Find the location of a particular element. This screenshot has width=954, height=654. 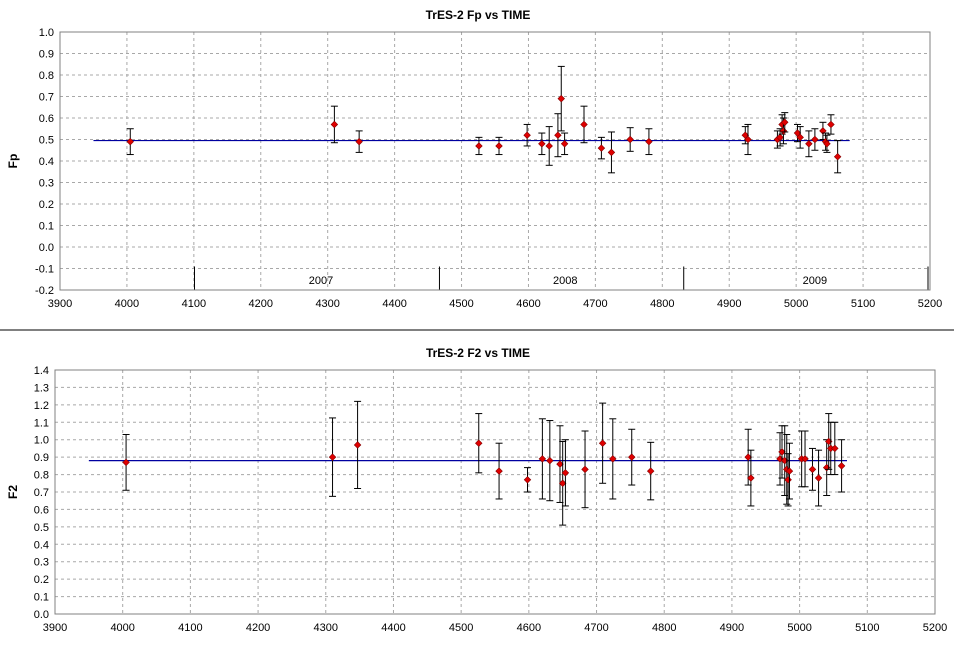

fp-y-tick-label: 0.4 is located at coordinates (46, 162).